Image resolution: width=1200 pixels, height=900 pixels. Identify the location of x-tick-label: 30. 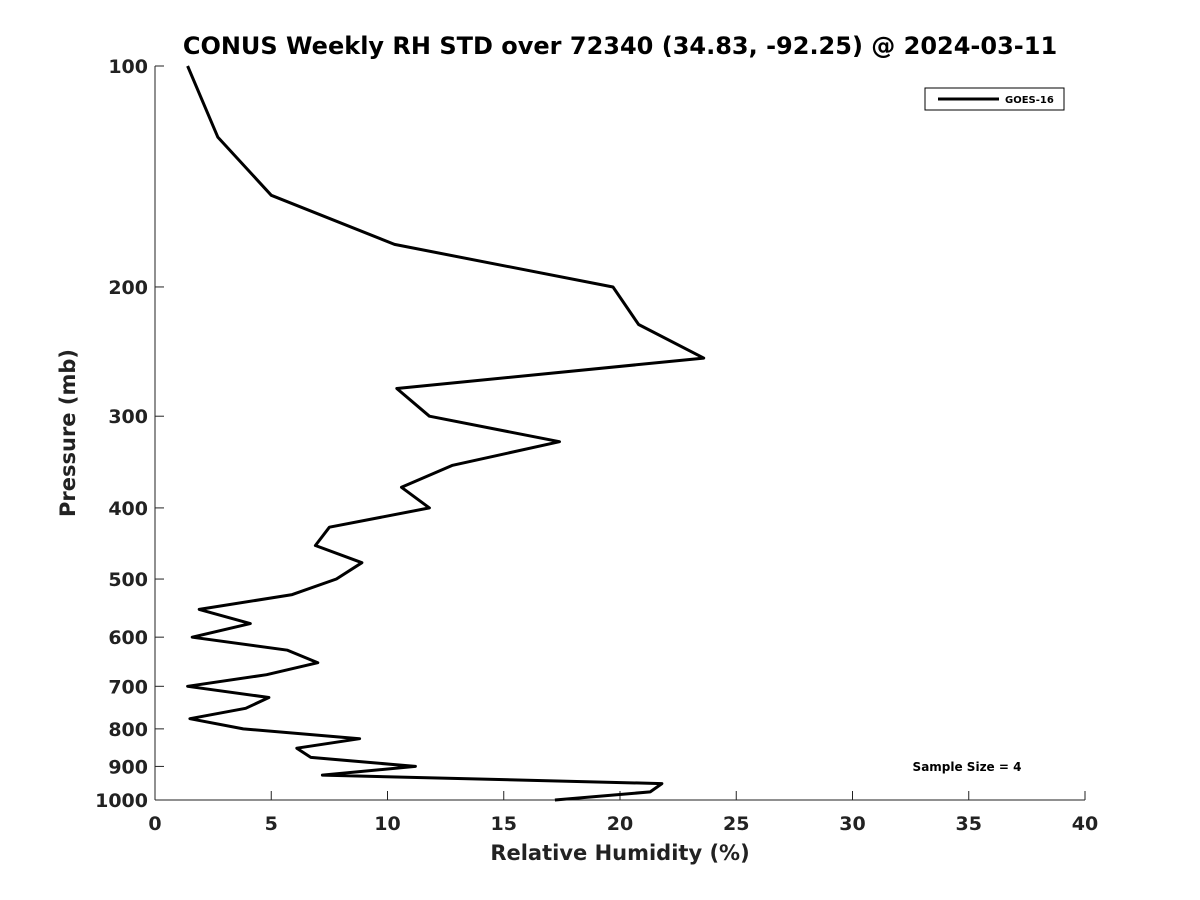
(852, 824).